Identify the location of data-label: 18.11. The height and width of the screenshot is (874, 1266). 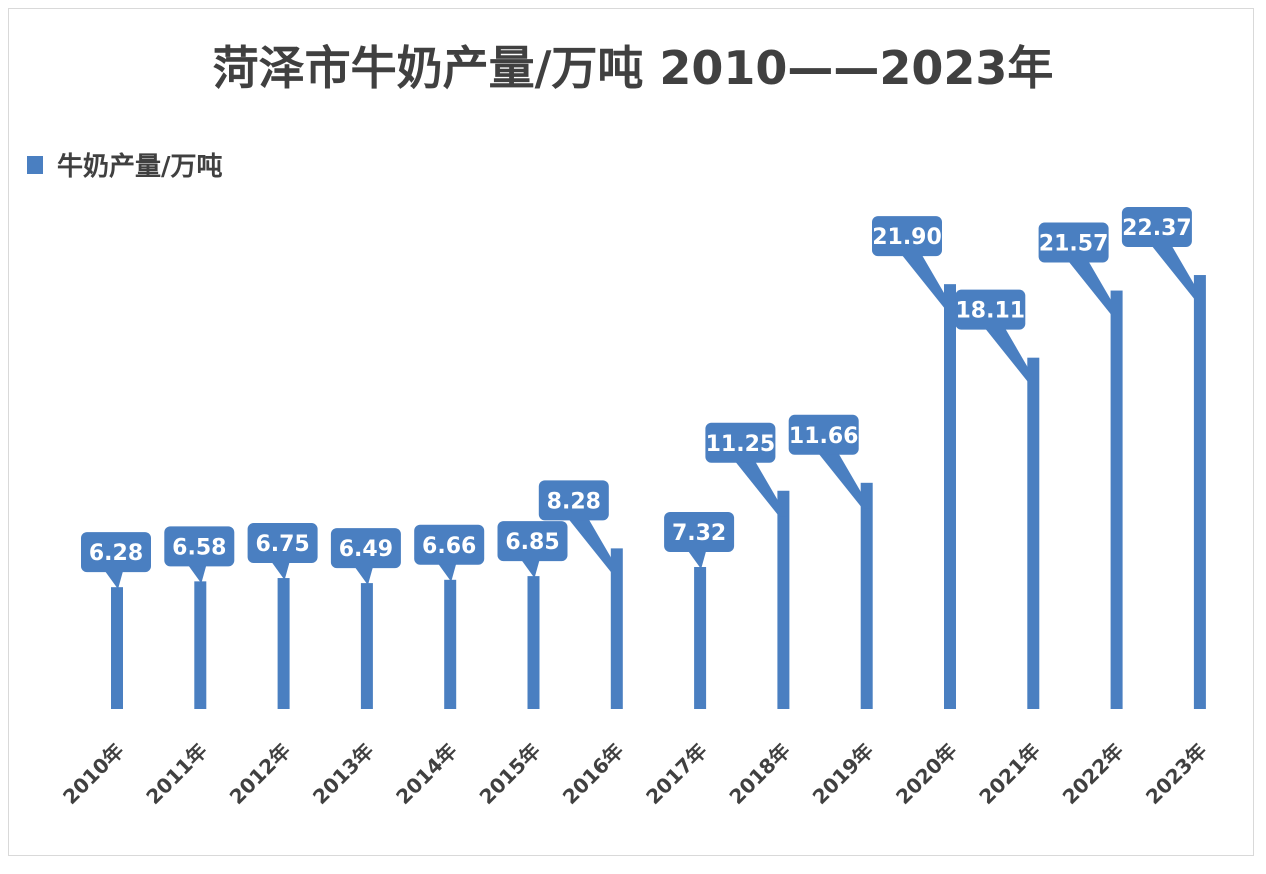
(991, 311).